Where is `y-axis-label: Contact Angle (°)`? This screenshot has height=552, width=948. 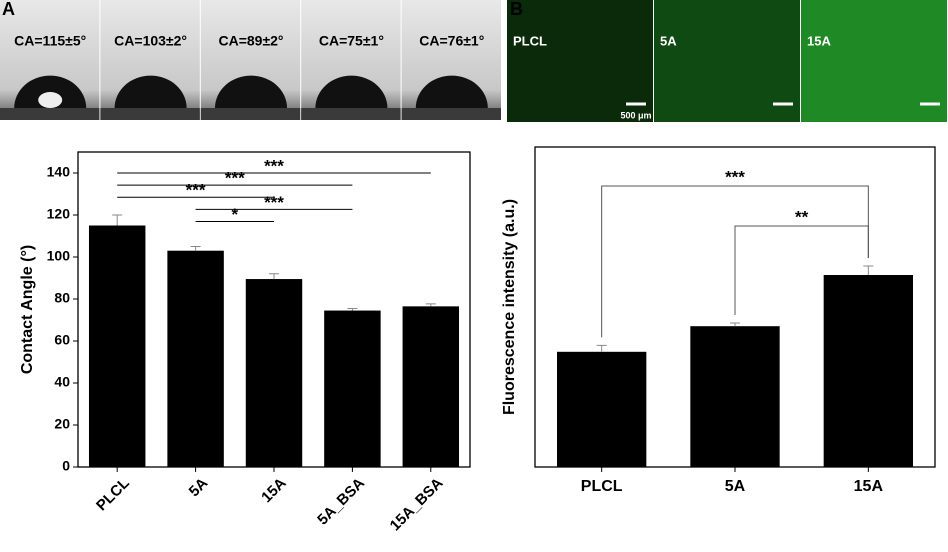 y-axis-label: Contact Angle (°) is located at coordinates (27, 309).